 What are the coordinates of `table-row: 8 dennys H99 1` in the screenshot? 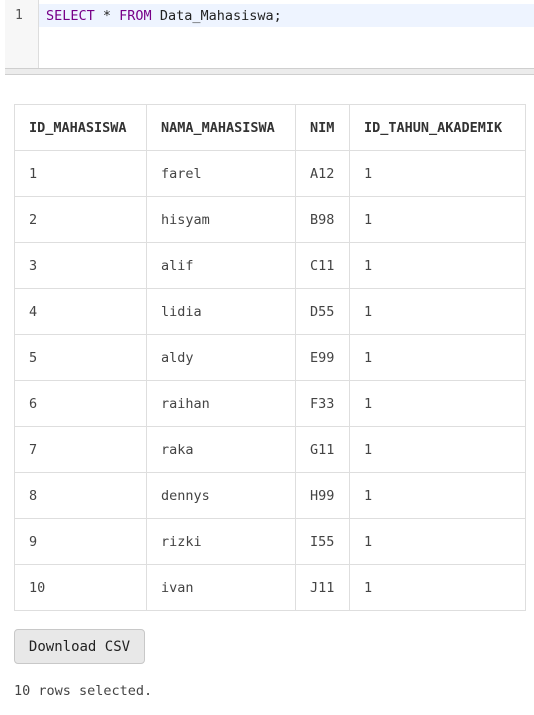 It's located at (270, 495).